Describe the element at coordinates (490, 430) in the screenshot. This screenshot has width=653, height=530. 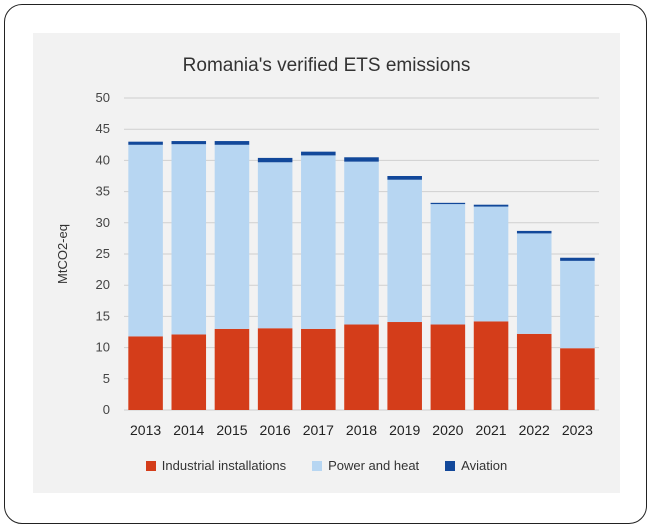
I see `x-tick-label: 2021` at that location.